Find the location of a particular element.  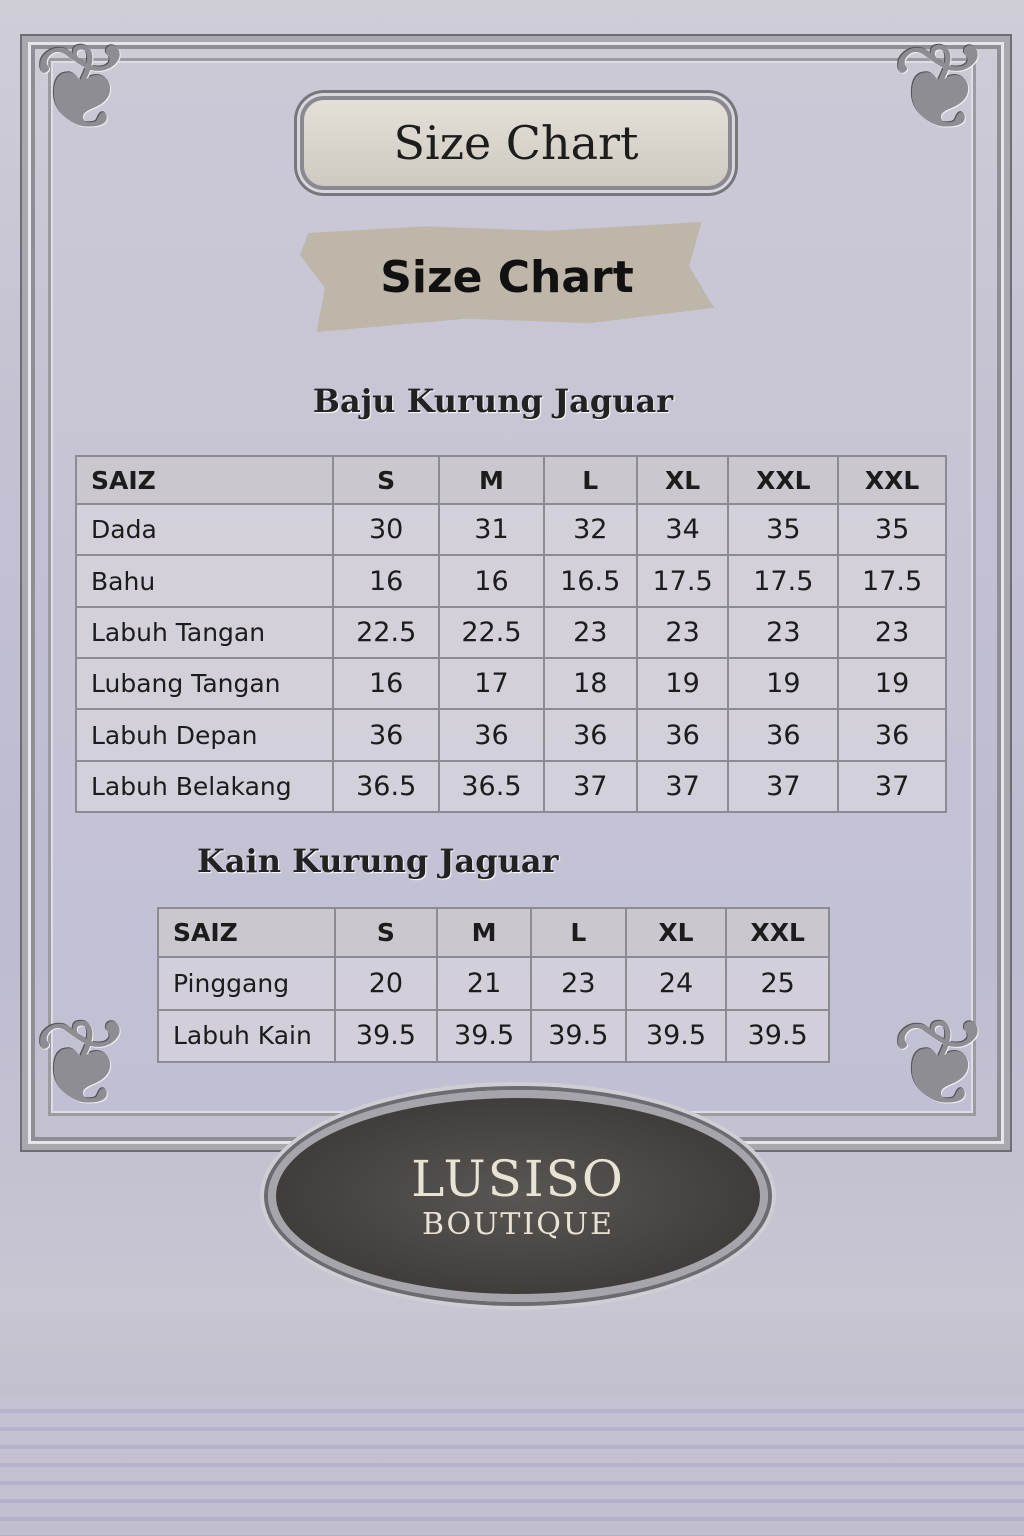

title-plaque: Size Chart is located at coordinates (516, 143).